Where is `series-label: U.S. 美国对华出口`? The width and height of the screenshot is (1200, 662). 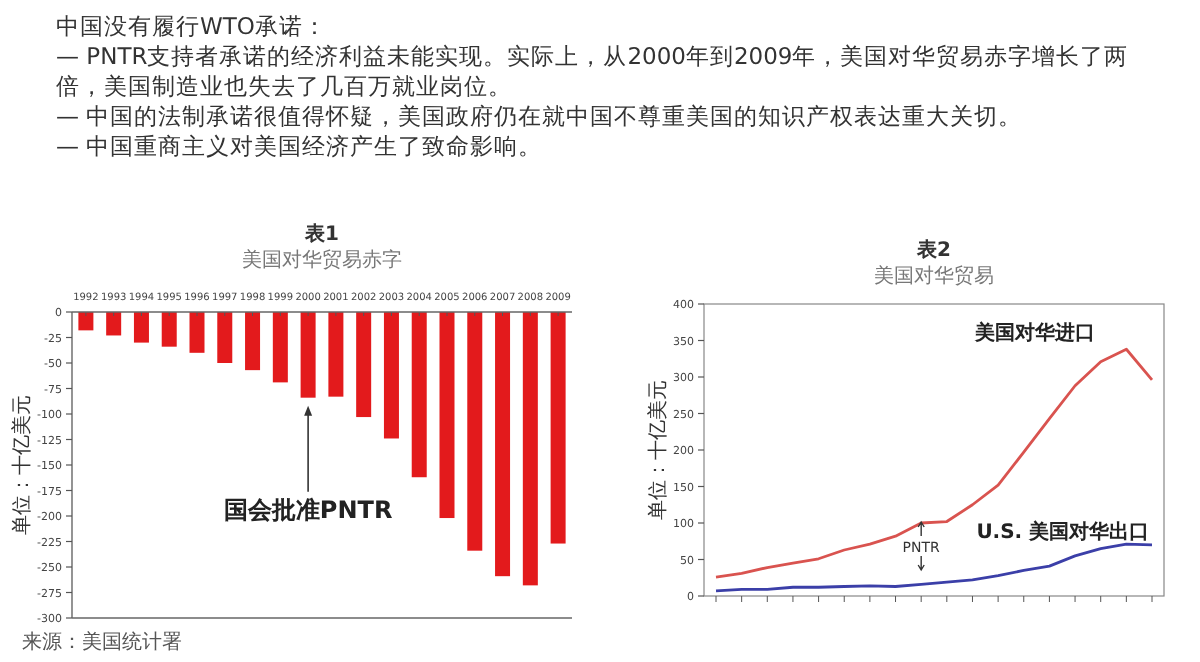
series-label: U.S. 美国对华出口 is located at coordinates (1063, 531).